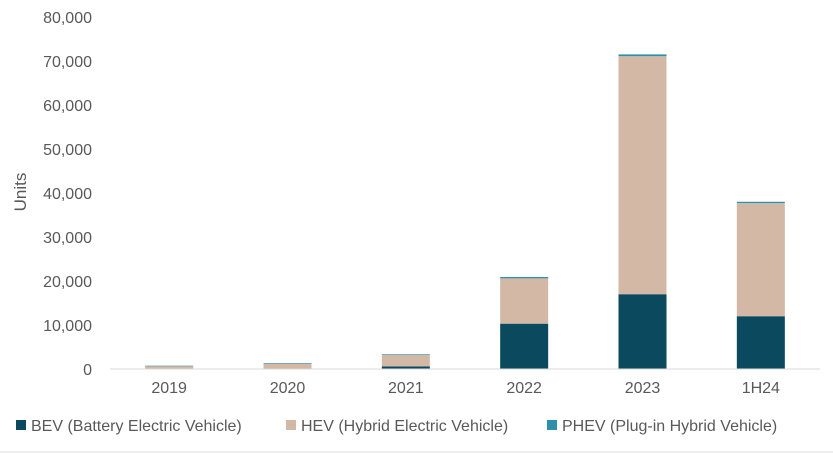 The height and width of the screenshot is (454, 833). What do you see at coordinates (288, 388) in the screenshot?
I see `x-tick-label: 2020` at bounding box center [288, 388].